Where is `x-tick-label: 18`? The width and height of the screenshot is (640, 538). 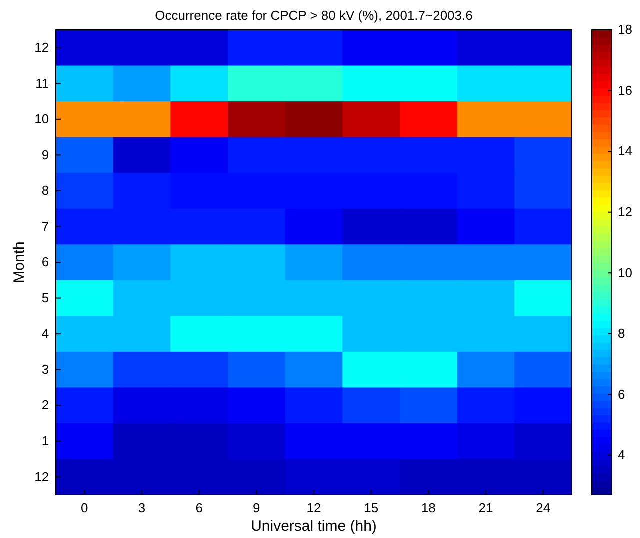 x-tick-label: 18 is located at coordinates (428, 508).